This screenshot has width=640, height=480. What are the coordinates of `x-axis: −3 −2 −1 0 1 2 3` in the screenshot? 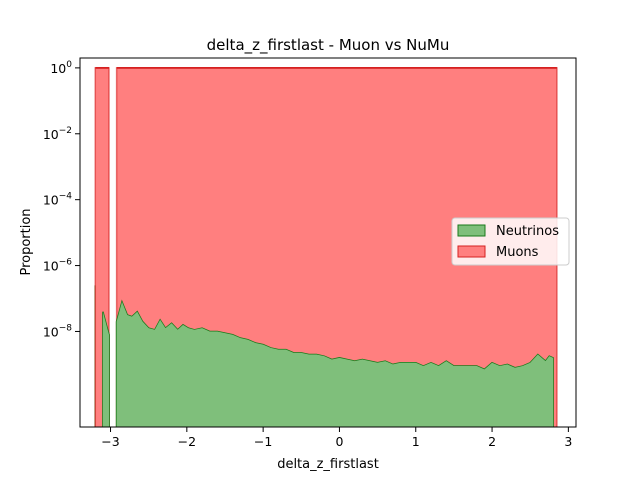 It's located at (336, 438).